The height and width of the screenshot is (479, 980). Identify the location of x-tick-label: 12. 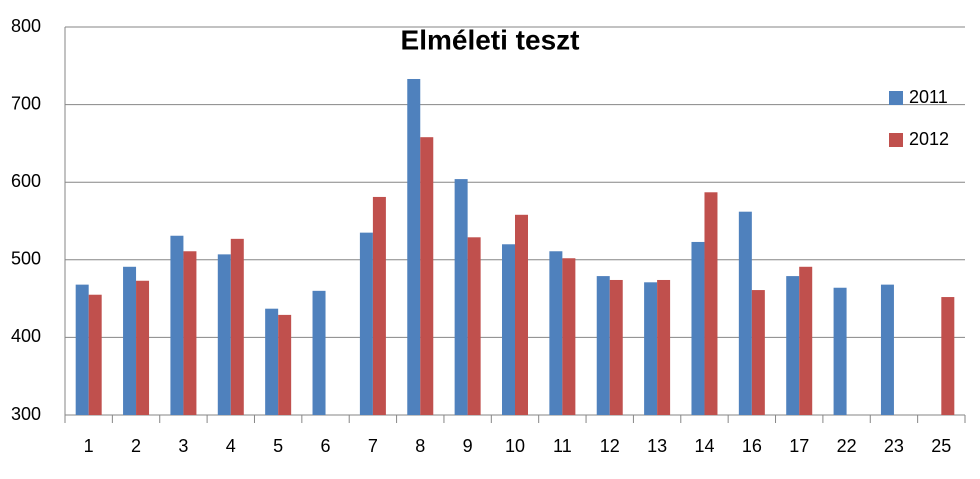
(610, 446).